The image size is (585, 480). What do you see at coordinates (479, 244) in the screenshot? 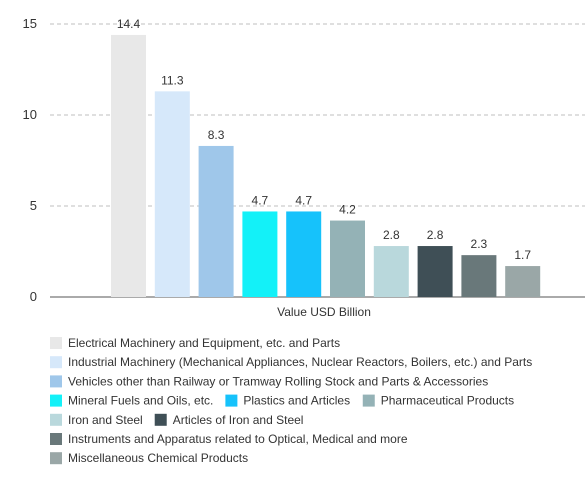
I see `data-label: 2.3` at bounding box center [479, 244].